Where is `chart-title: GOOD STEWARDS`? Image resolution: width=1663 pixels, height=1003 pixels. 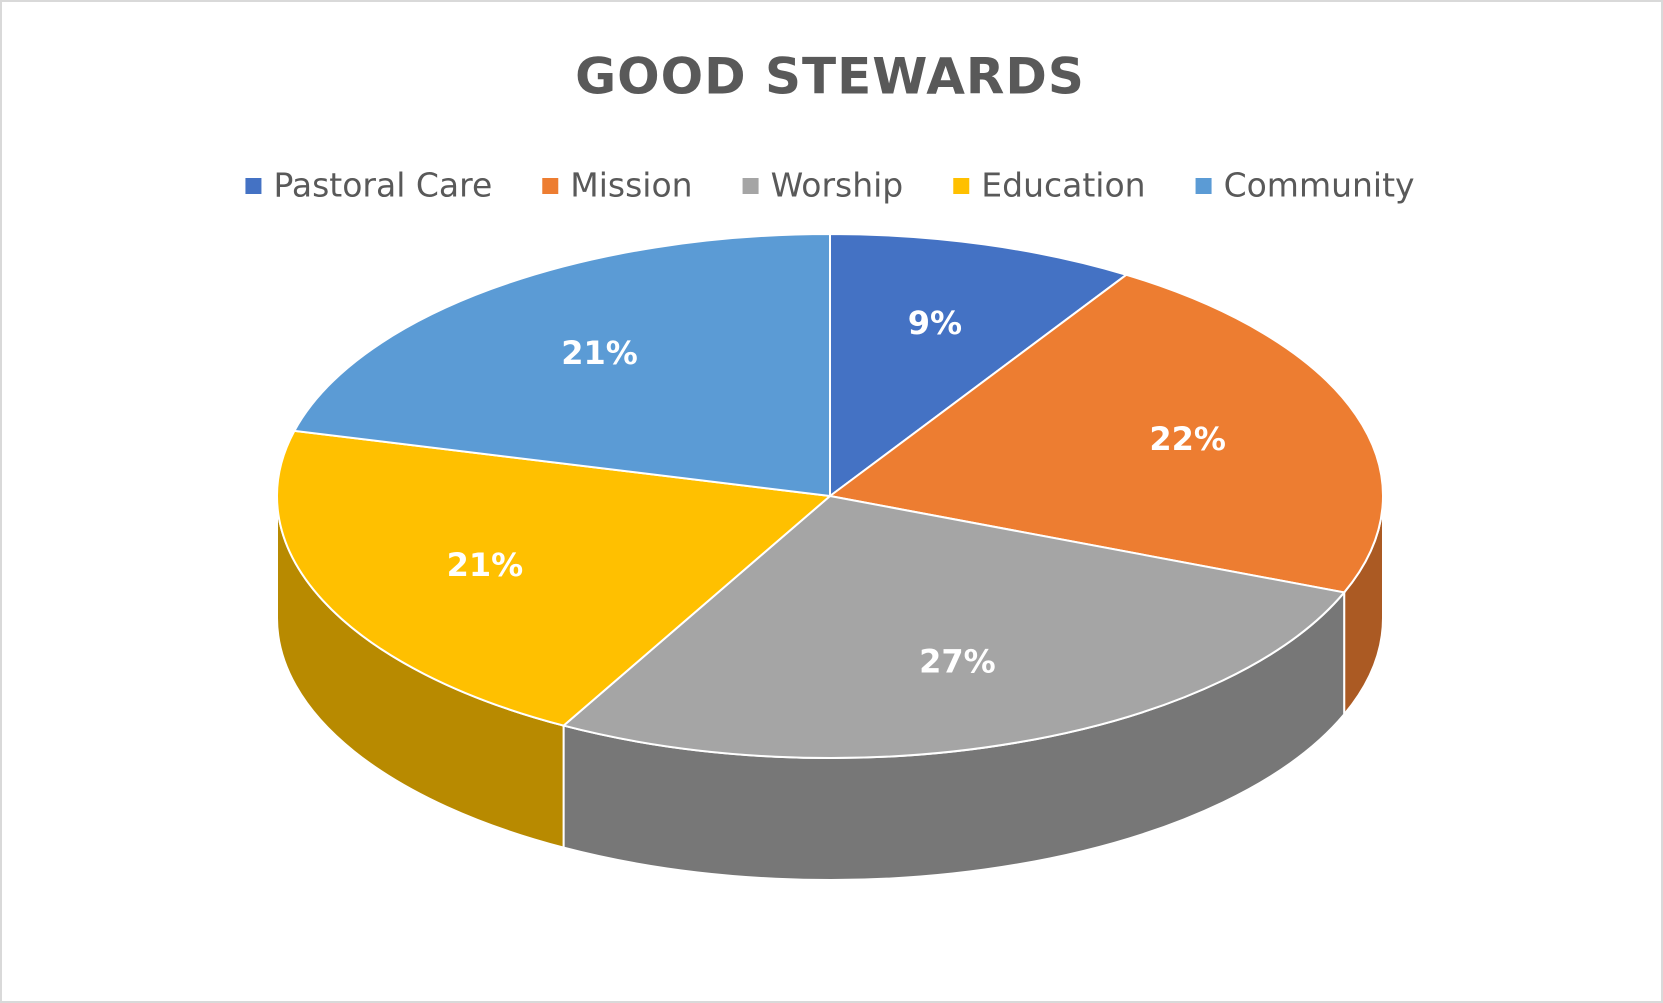
chart-title: GOOD STEWARDS is located at coordinates (830, 77).